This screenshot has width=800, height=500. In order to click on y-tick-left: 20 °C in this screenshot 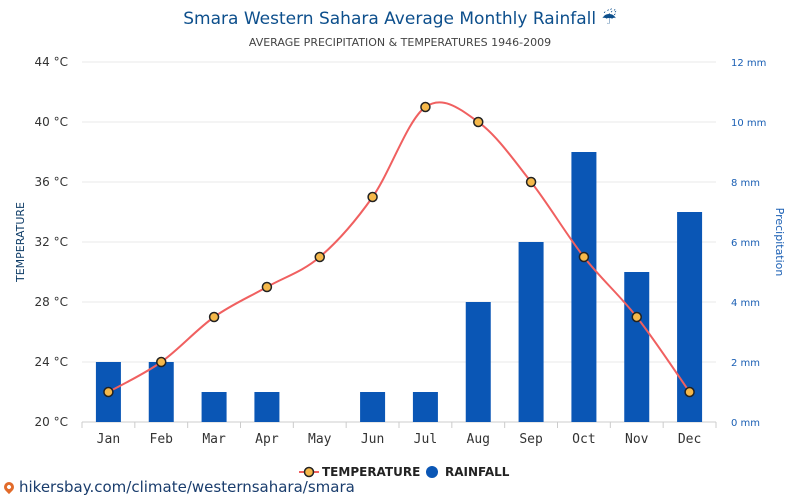, I will do `click(51, 422)`.